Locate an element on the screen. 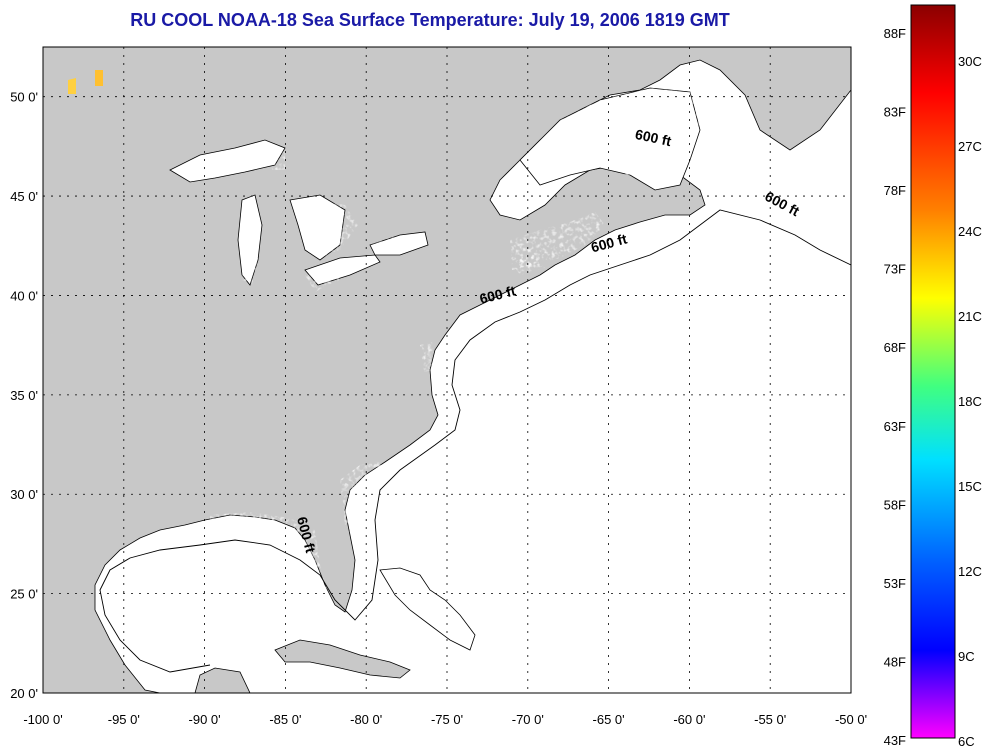  lon-tick-label: -50 0' is located at coordinates (851, 719).